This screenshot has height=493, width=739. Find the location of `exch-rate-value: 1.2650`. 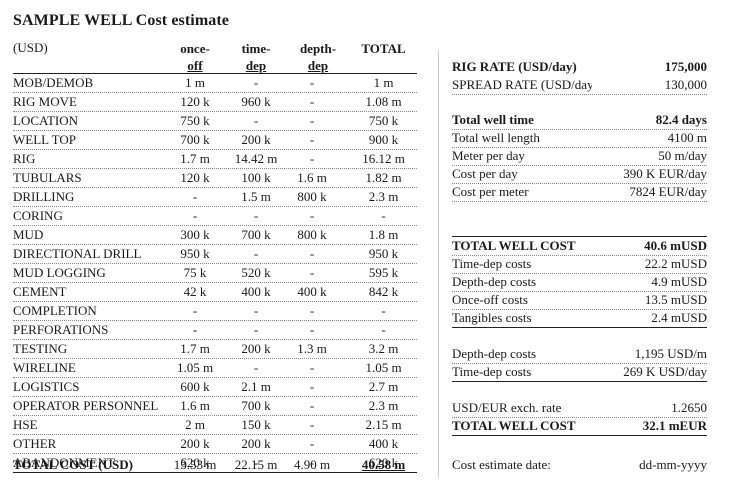

exch-rate-value: 1.2650 is located at coordinates (689, 407).